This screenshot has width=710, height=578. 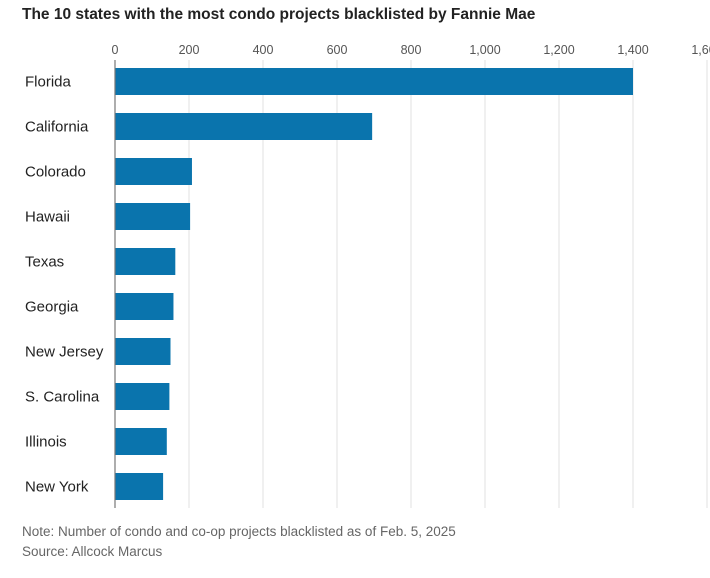 I want to click on bar-new-jersey, so click(x=143, y=351).